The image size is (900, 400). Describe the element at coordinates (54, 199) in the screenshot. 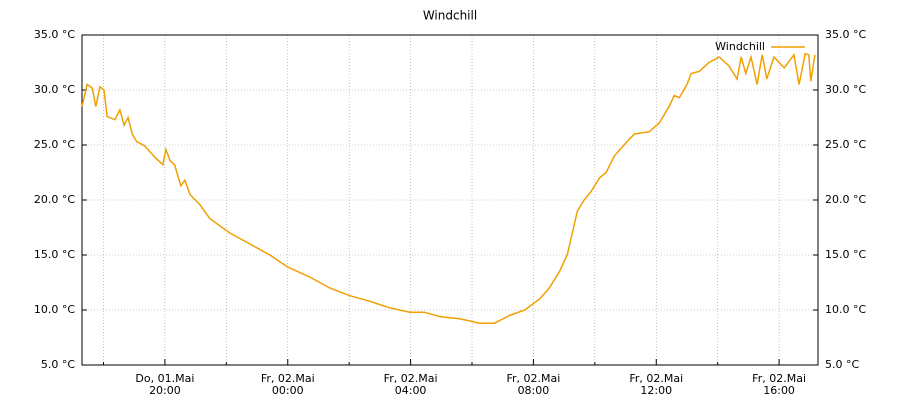

I see `y-tick-label: 20.0 °C` at that location.